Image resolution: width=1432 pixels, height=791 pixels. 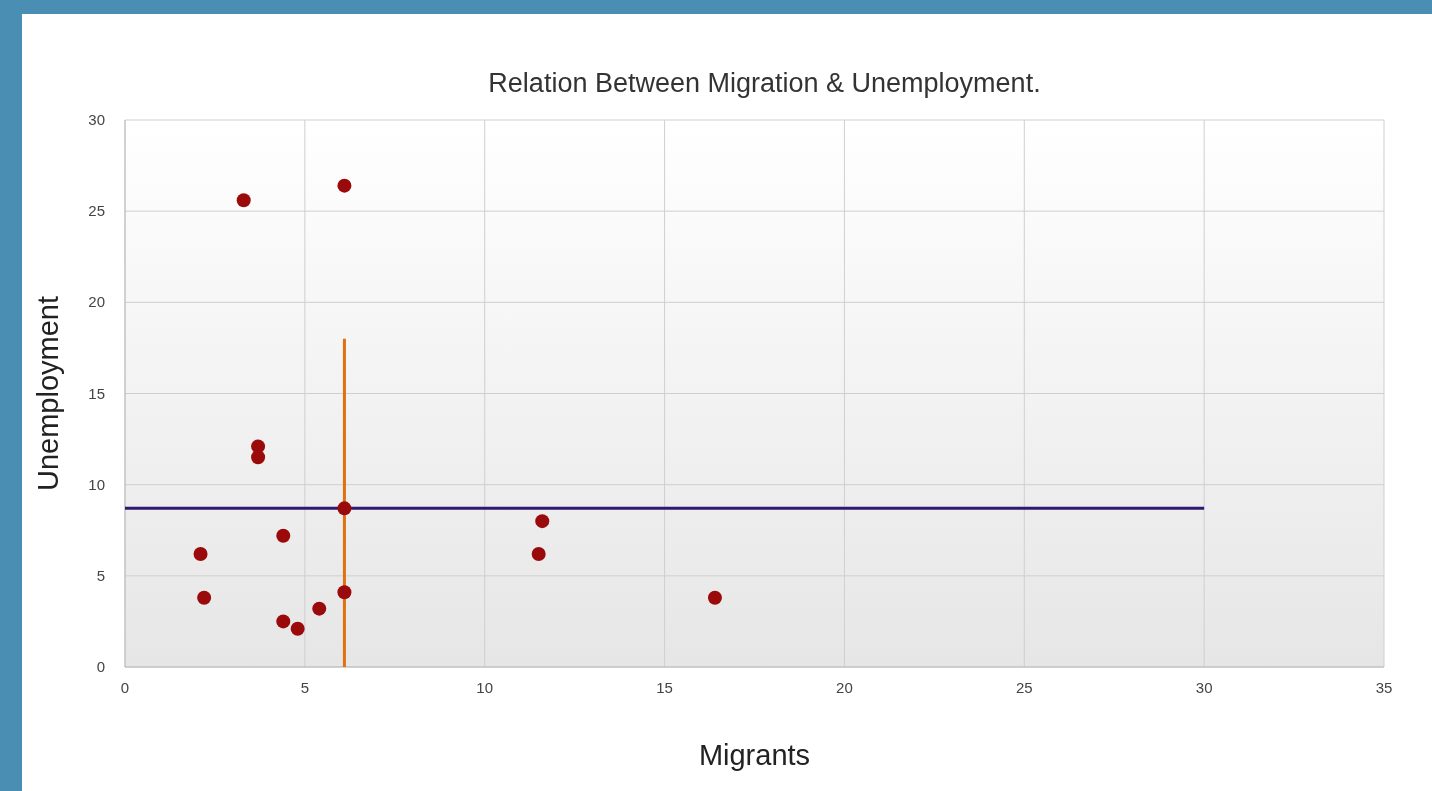 What do you see at coordinates (96, 119) in the screenshot?
I see `y-tick-label: 30` at bounding box center [96, 119].